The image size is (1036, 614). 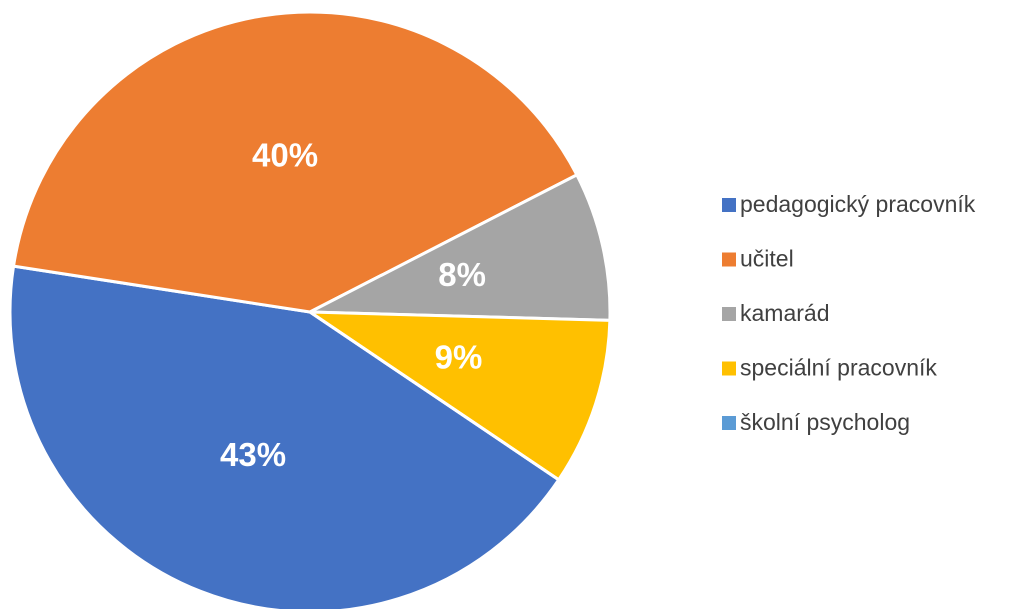 What do you see at coordinates (285, 155) in the screenshot?
I see `value-label: 40%` at bounding box center [285, 155].